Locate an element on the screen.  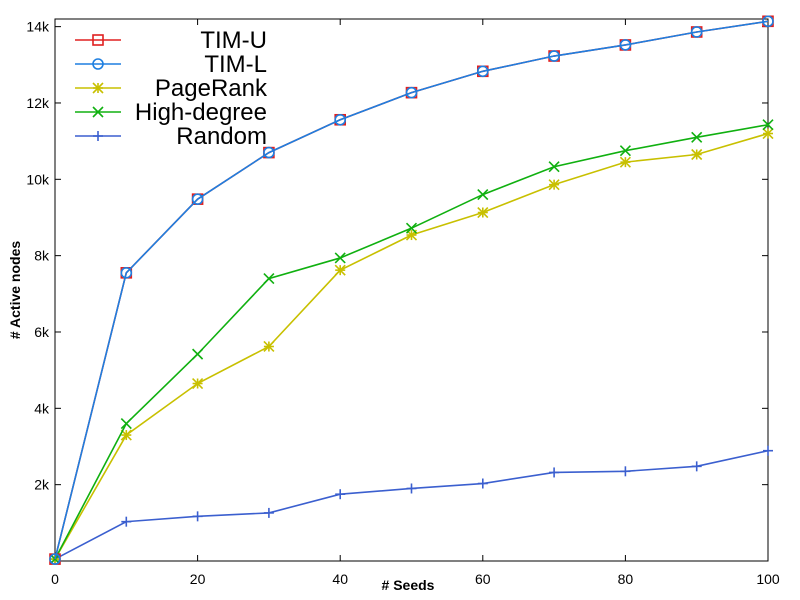
legend-label-random: Random is located at coordinates (221, 136).